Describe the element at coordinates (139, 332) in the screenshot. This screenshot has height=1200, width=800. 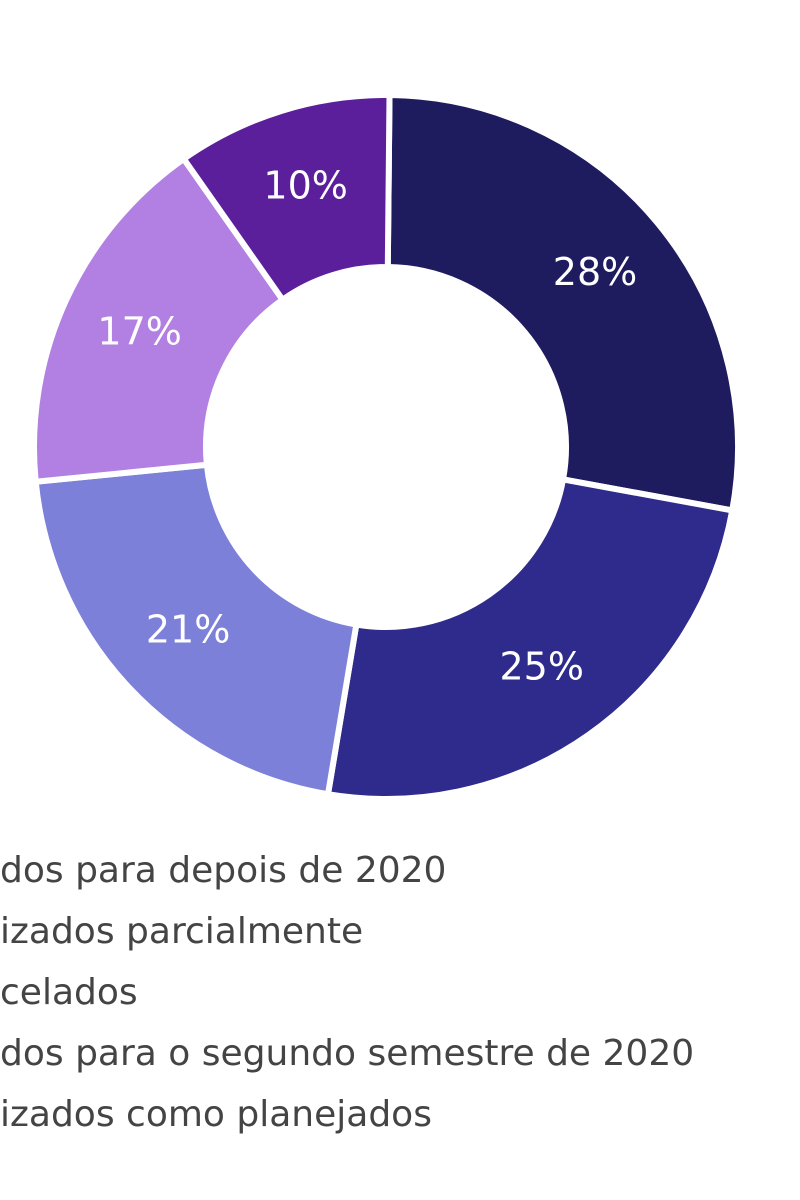
I see `value-label: 17%` at that location.